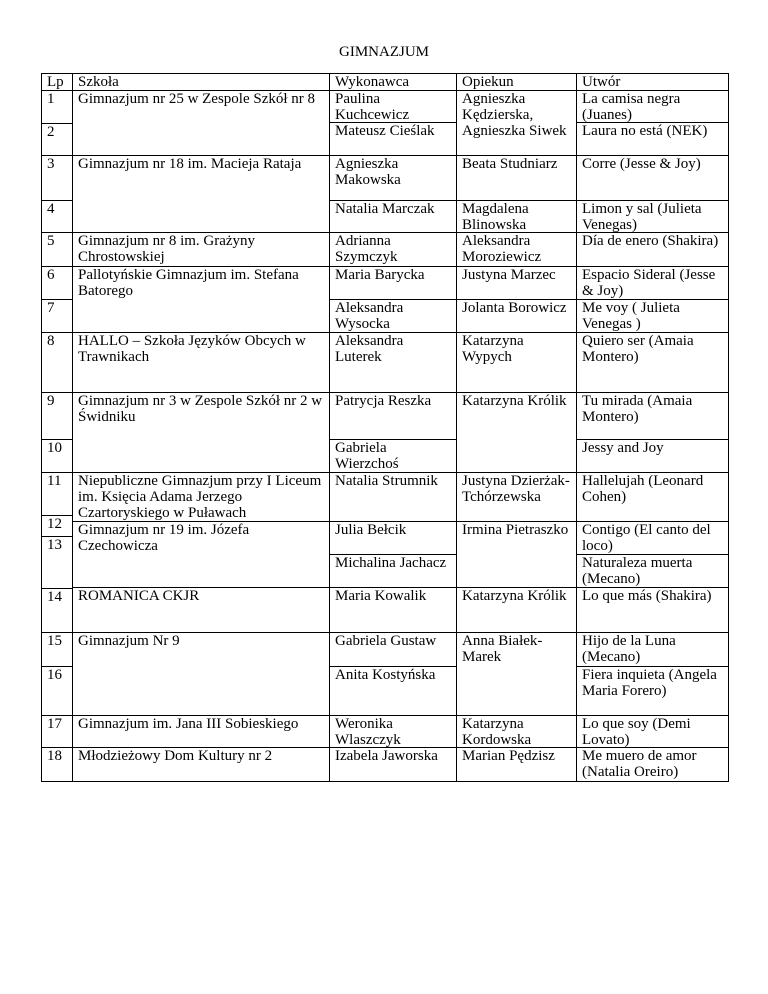 This screenshot has width=768, height=994. I want to click on header-lp: Lp, so click(57, 82).